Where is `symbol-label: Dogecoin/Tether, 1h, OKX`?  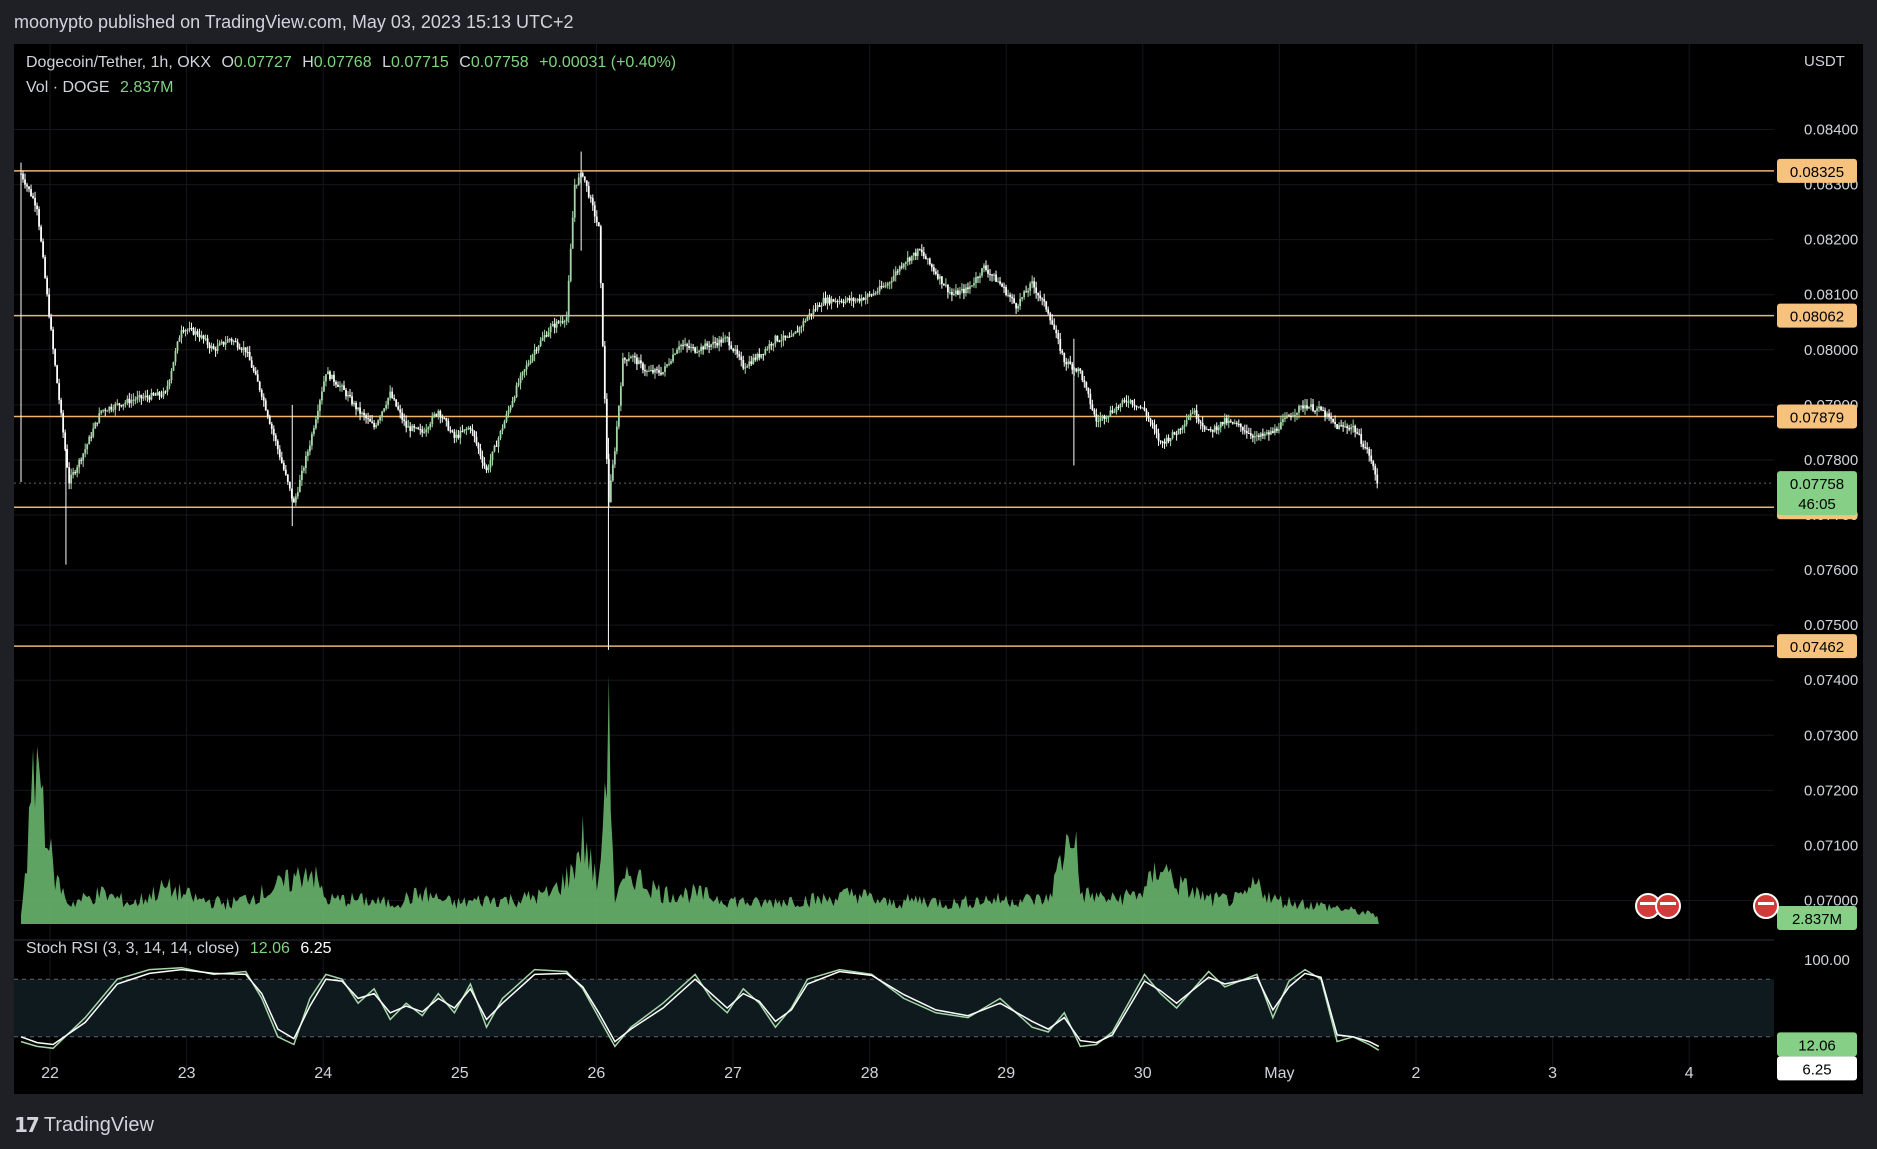
symbol-label: Dogecoin/Tether, 1h, OKX is located at coordinates (118, 62).